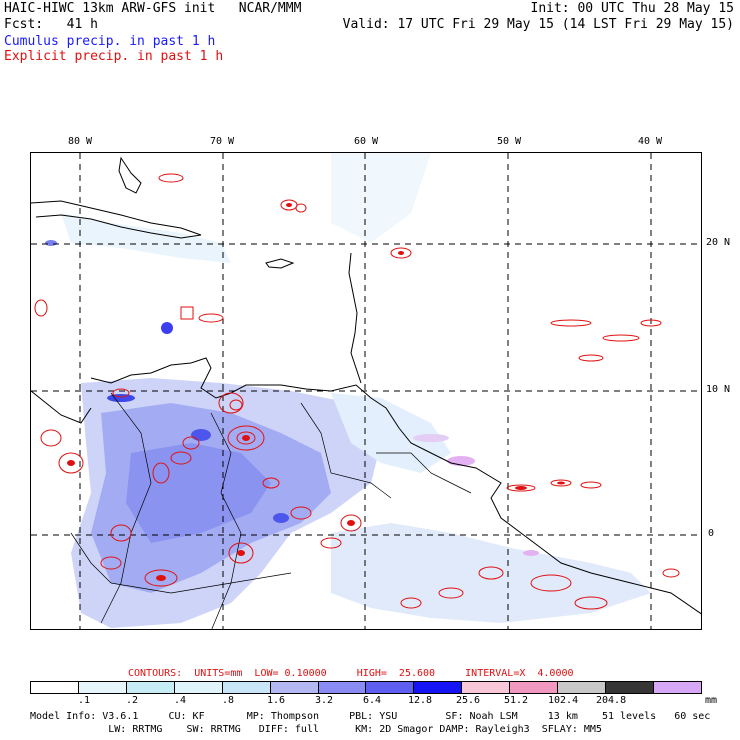 The width and height of the screenshot is (740, 740). What do you see at coordinates (611, 700) in the screenshot?
I see `legend-tick: 204.8` at bounding box center [611, 700].